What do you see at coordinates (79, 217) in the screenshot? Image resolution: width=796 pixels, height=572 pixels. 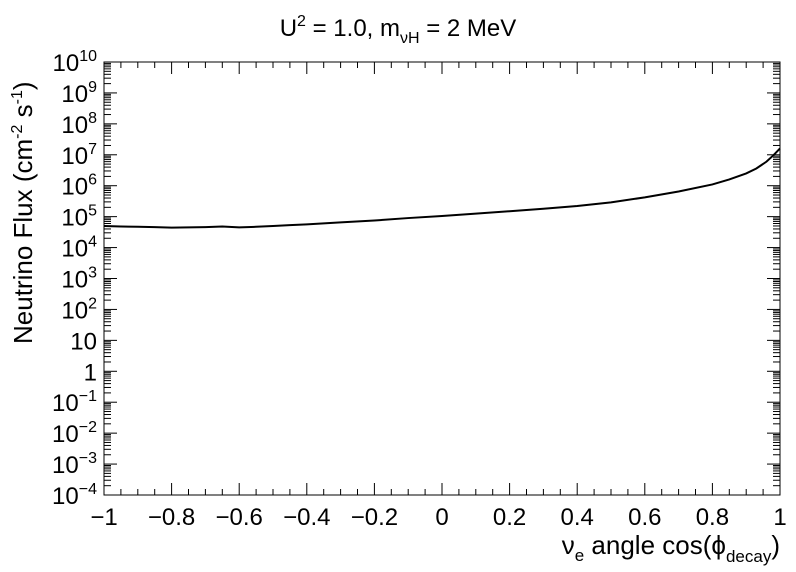 I see `y-tick-label: 10⁵` at bounding box center [79, 217].